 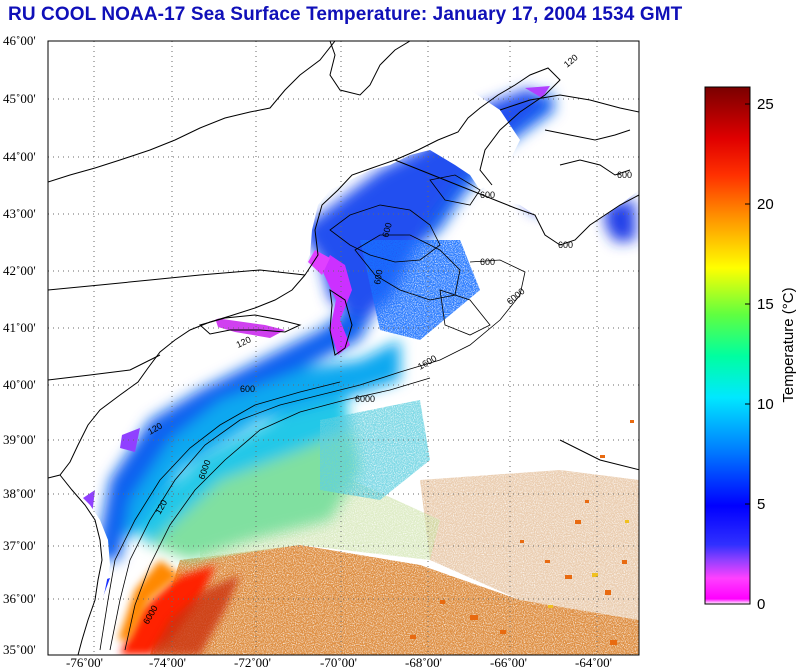 What do you see at coordinates (19, 156) in the screenshot?
I see `lat-tick-label: 44˚00'` at bounding box center [19, 156].